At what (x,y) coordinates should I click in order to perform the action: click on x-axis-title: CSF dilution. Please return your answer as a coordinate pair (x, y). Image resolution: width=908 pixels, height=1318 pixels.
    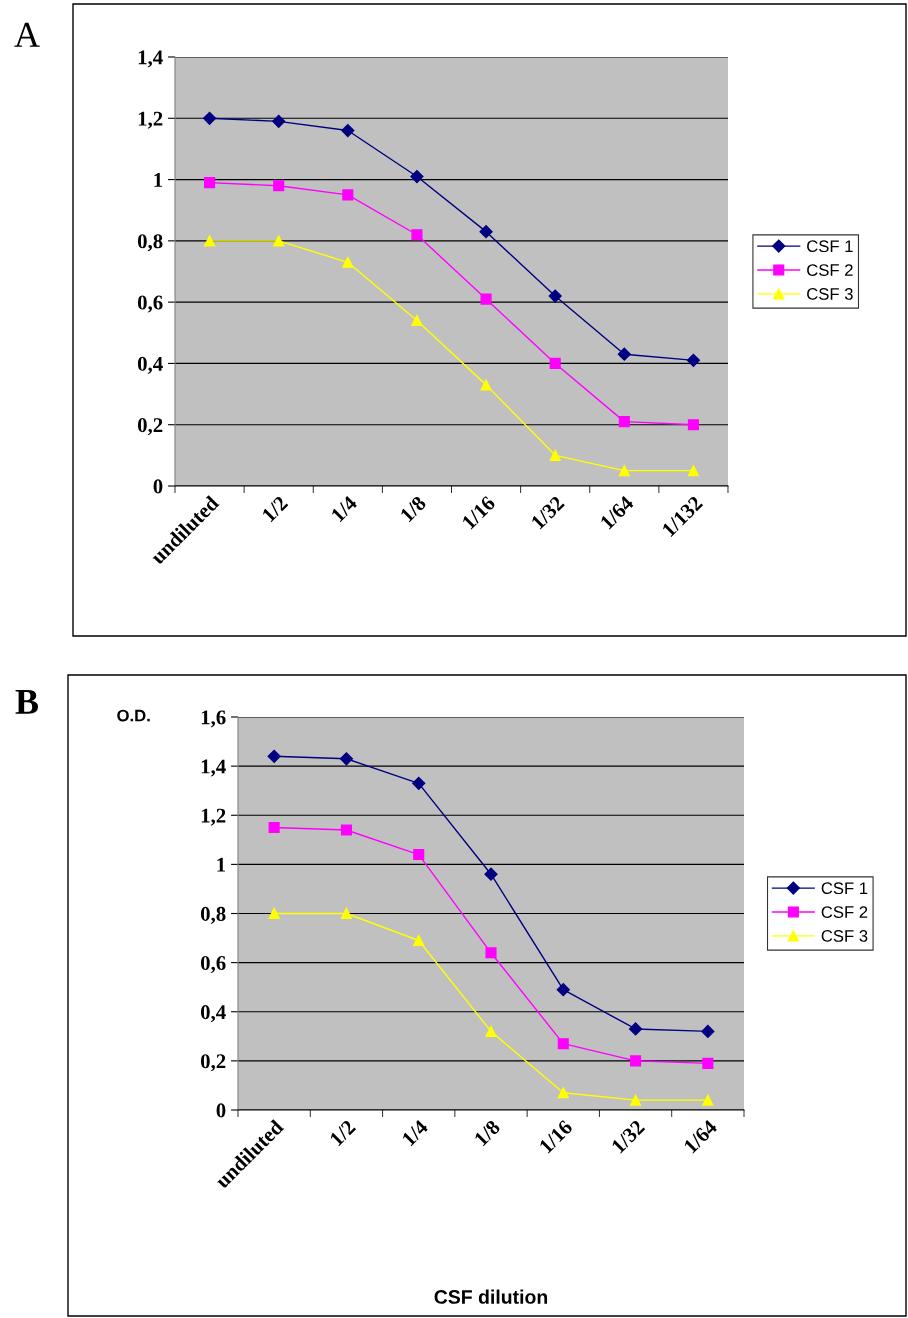
    Looking at the image, I should click on (491, 1296).